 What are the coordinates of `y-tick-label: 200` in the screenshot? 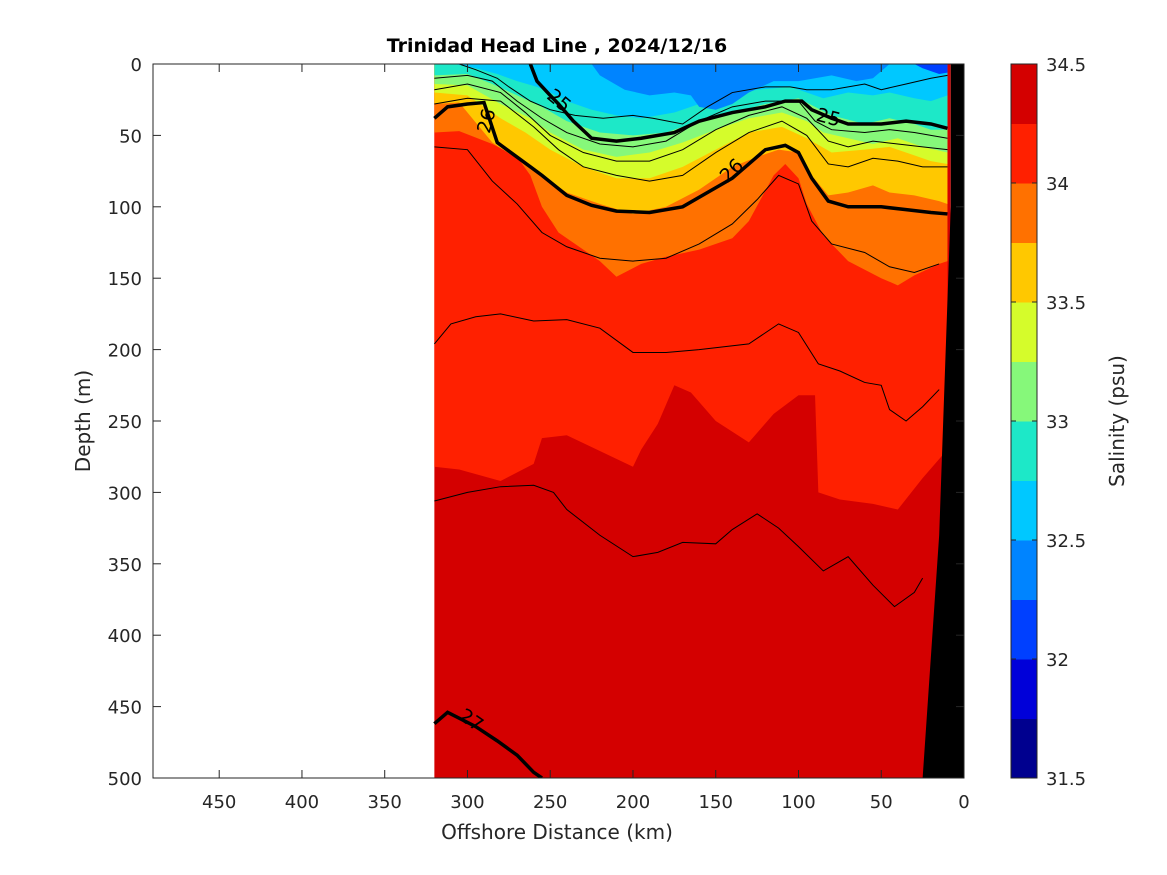 It's located at (125, 351).